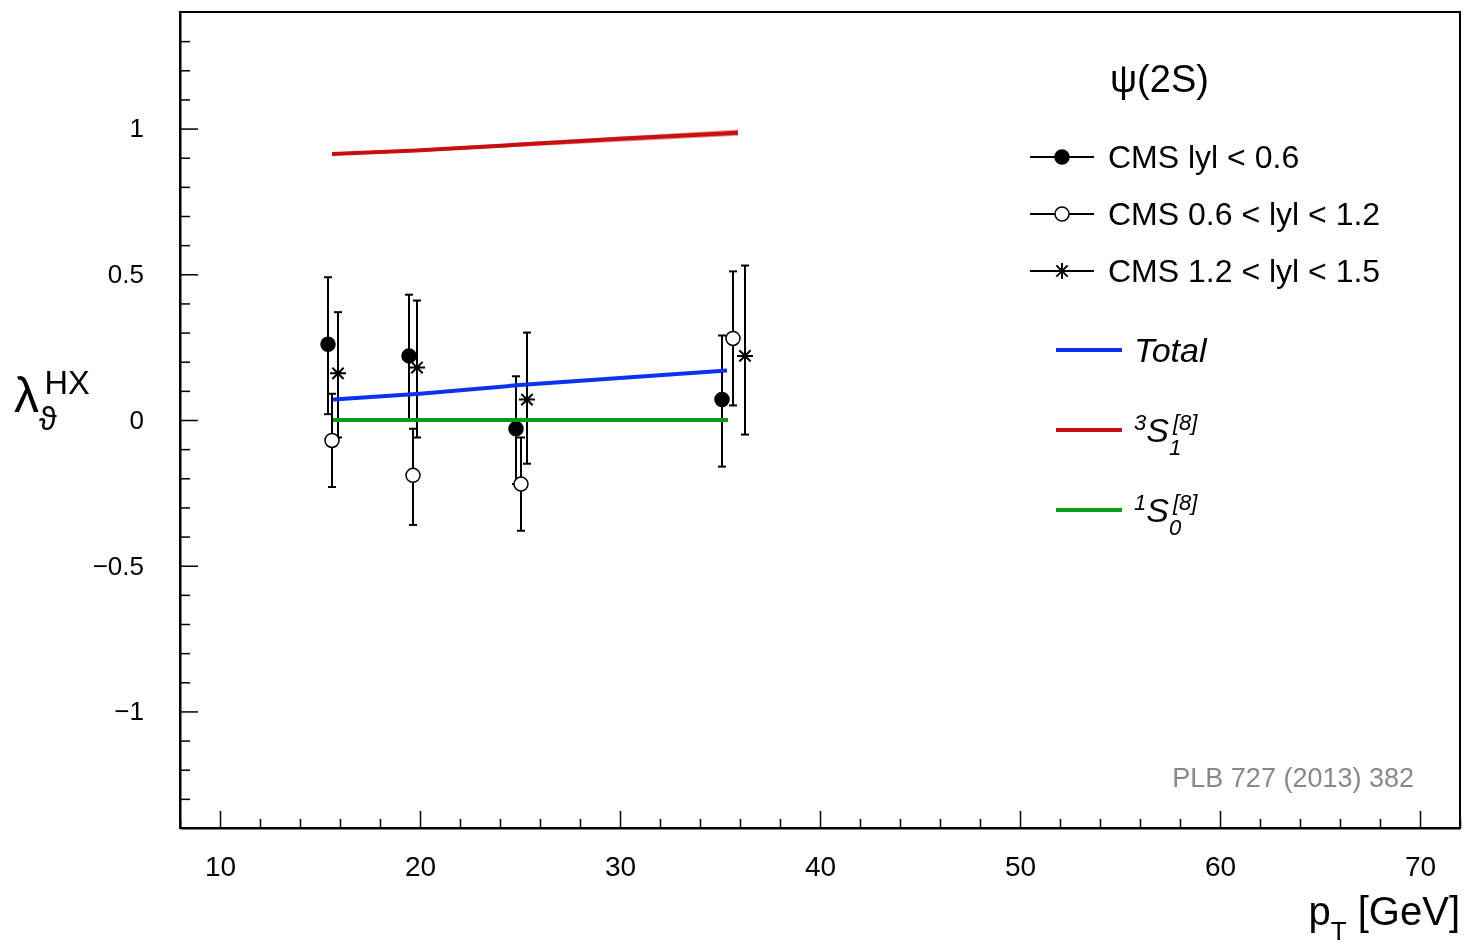 The height and width of the screenshot is (948, 1466). Describe the element at coordinates (620, 866) in the screenshot. I see `x-tick-label: 30` at that location.